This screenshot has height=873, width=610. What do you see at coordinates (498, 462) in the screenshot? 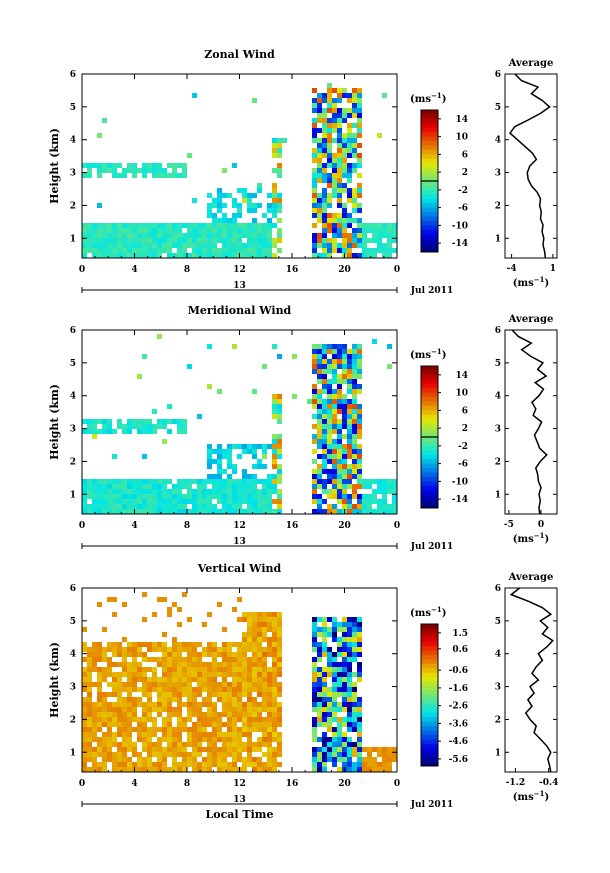
I see `average-y-tick-label: 2` at bounding box center [498, 462].